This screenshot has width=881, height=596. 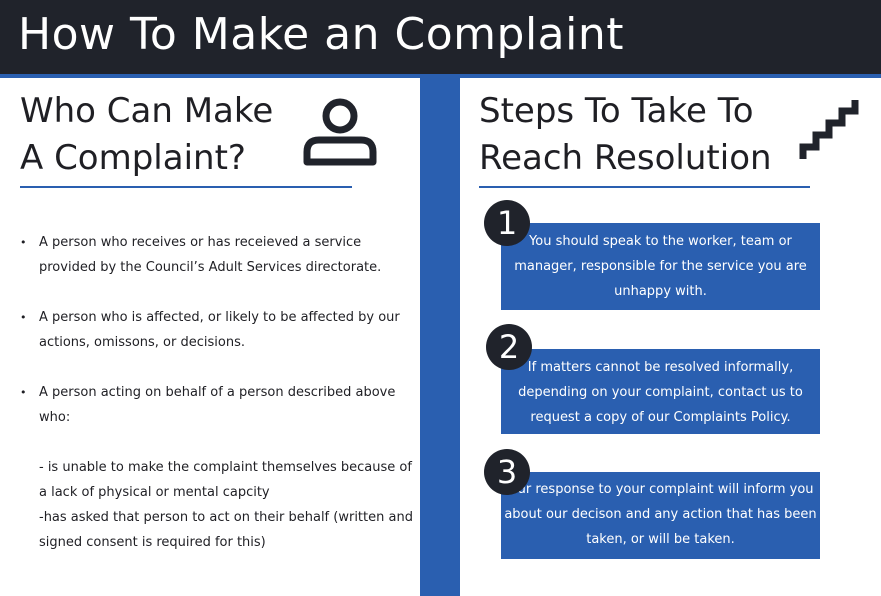 What do you see at coordinates (509, 347) in the screenshot?
I see `step-2-number: 2` at bounding box center [509, 347].